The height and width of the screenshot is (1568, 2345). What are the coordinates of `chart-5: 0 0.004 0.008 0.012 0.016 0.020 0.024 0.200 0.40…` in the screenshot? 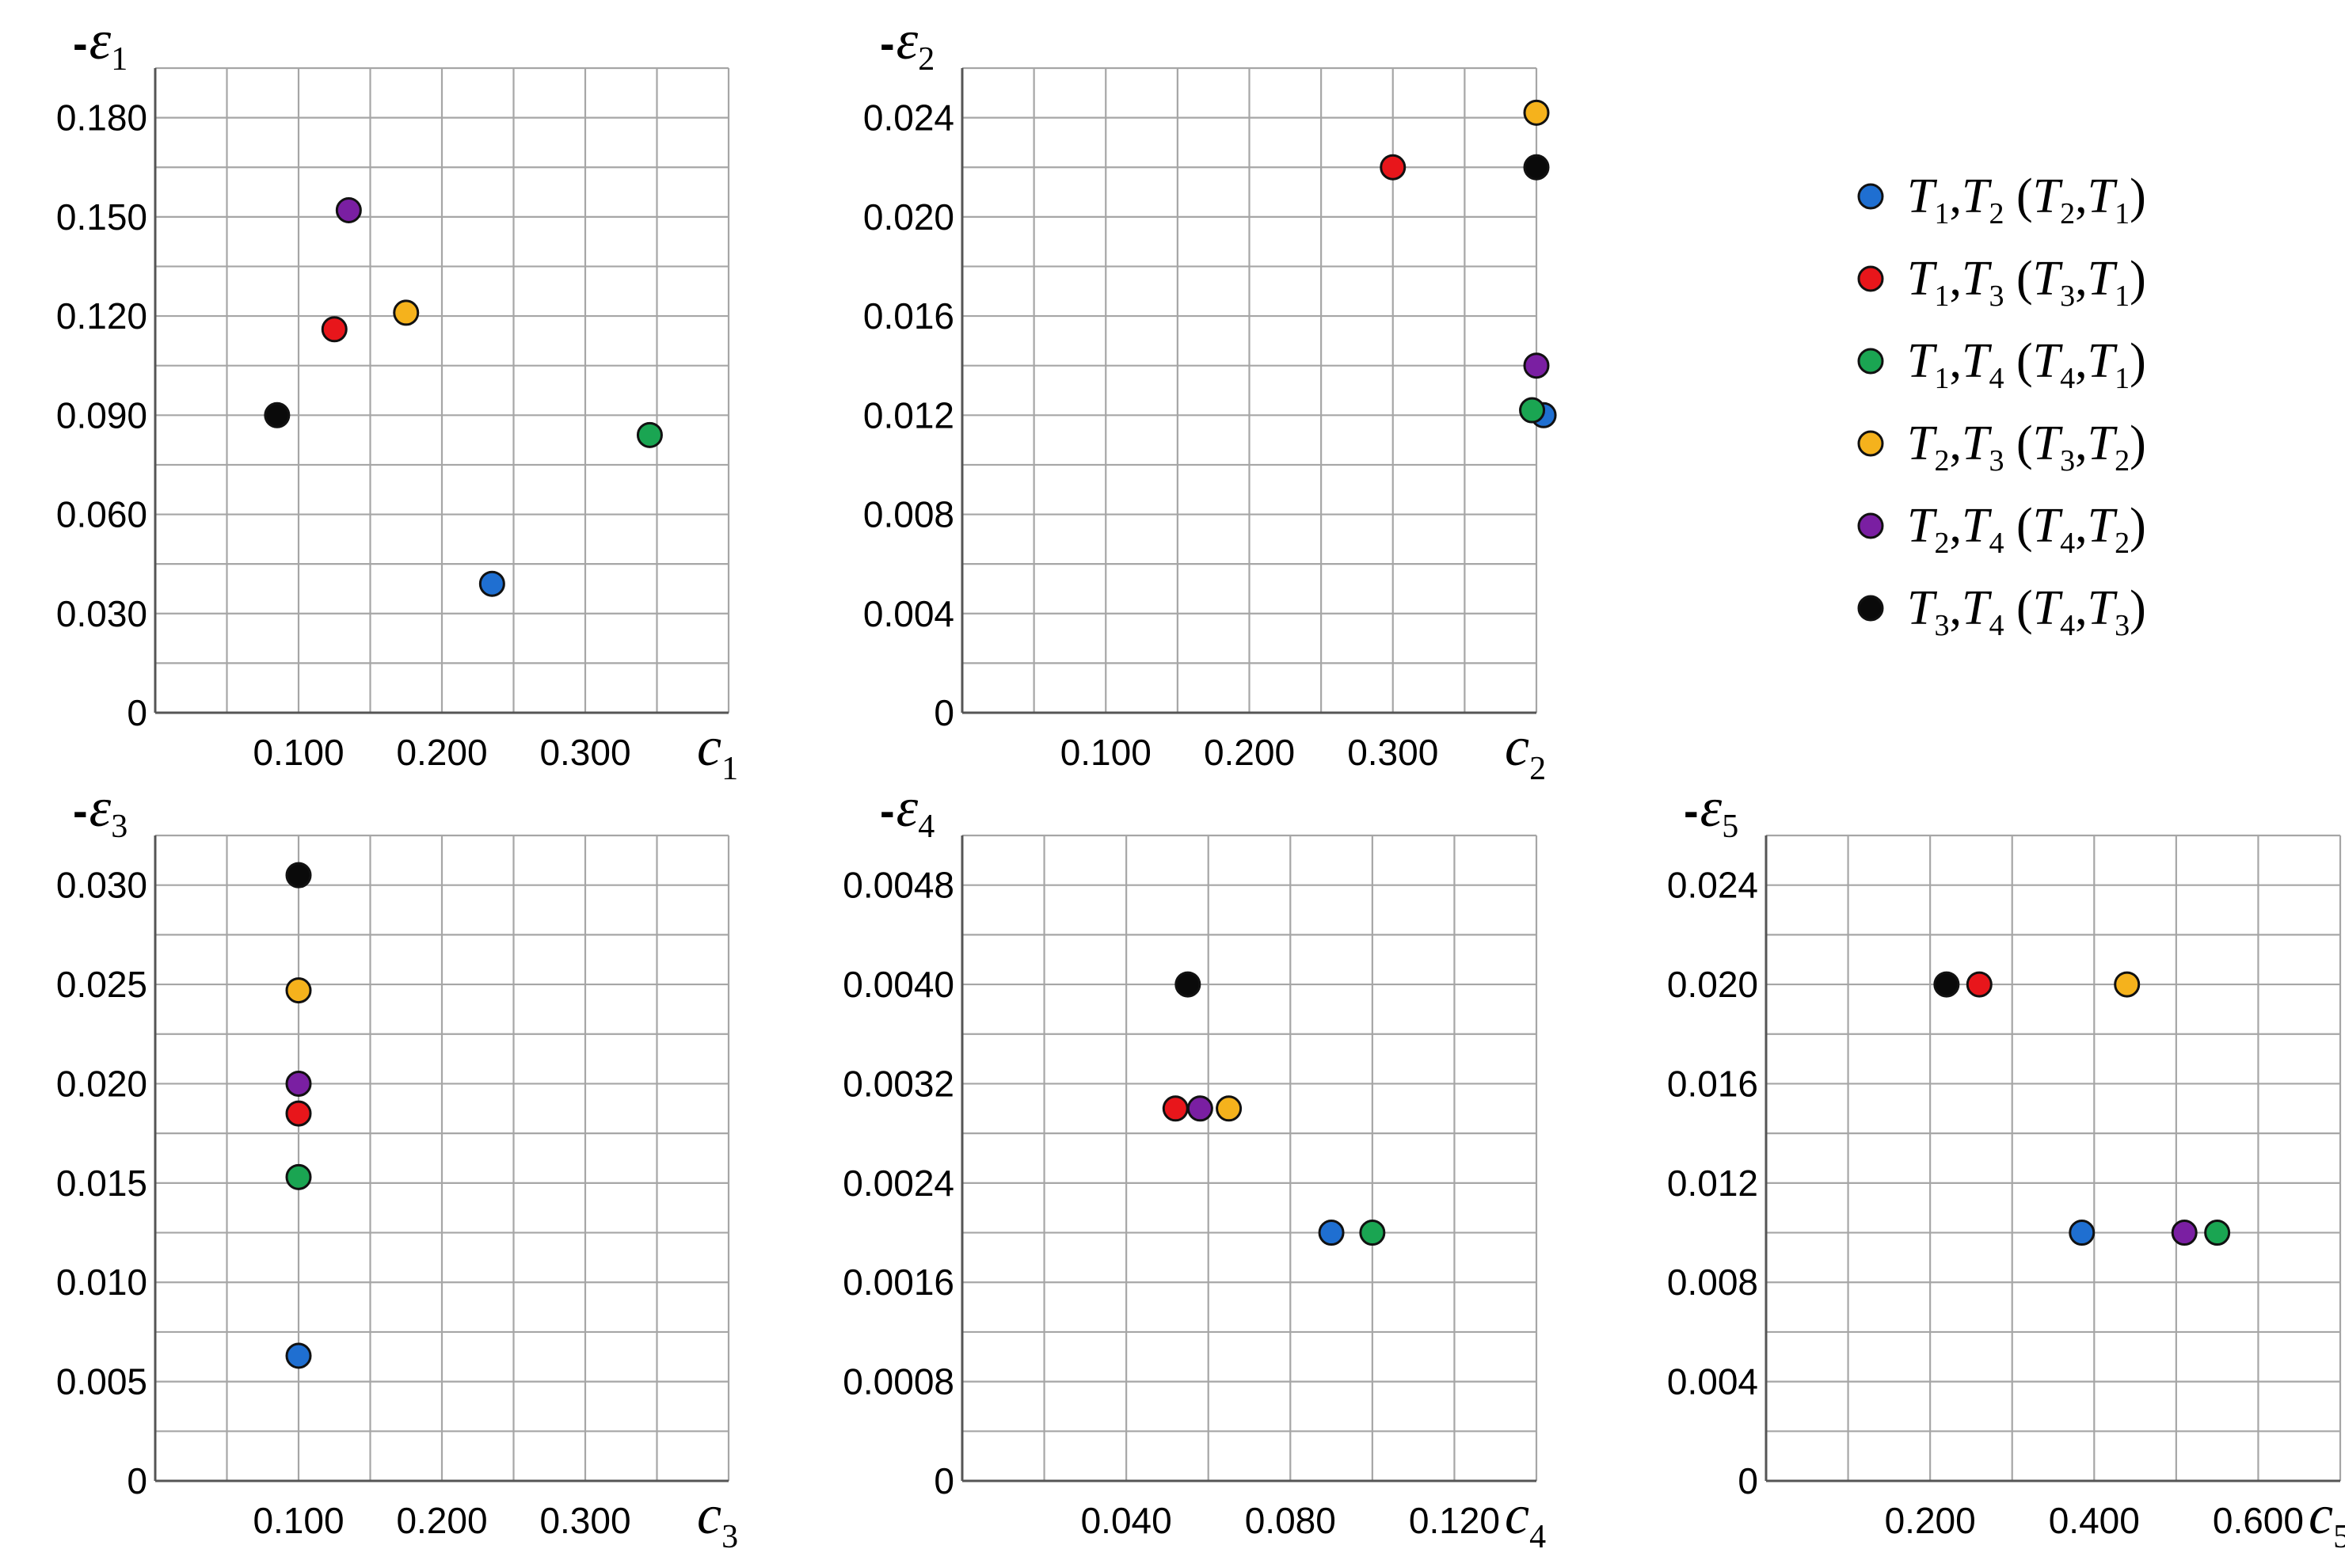 It's located at (2006, 1166).